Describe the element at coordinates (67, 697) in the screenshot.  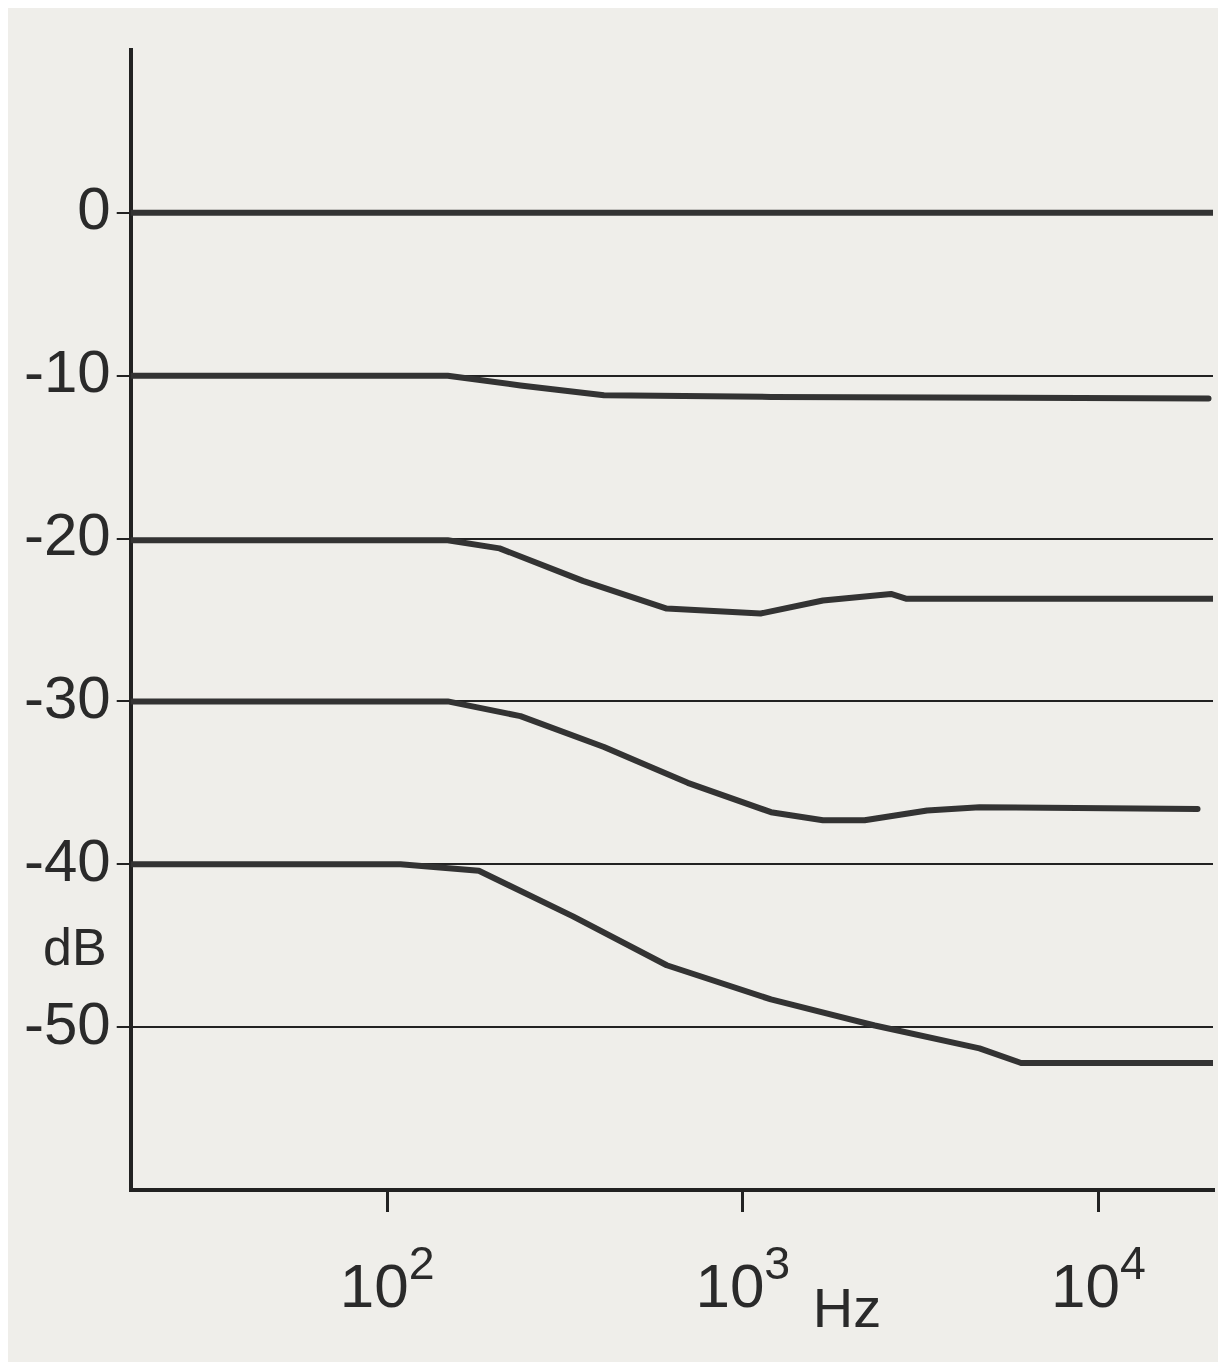
I see `y-tick-label: -30` at that location.